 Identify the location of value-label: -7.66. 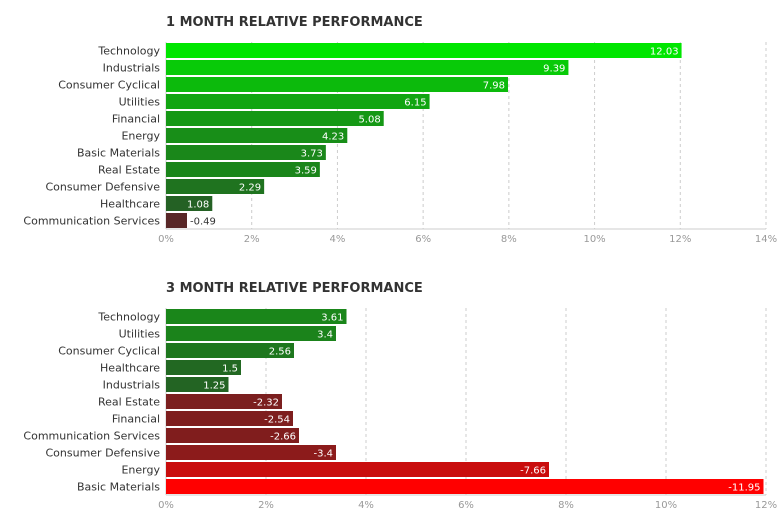
(533, 471).